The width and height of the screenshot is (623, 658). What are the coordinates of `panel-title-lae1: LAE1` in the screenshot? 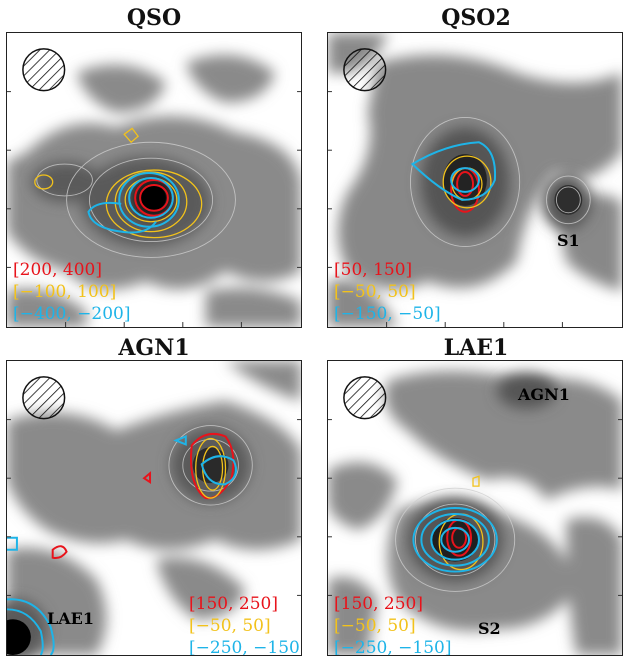 It's located at (476, 348).